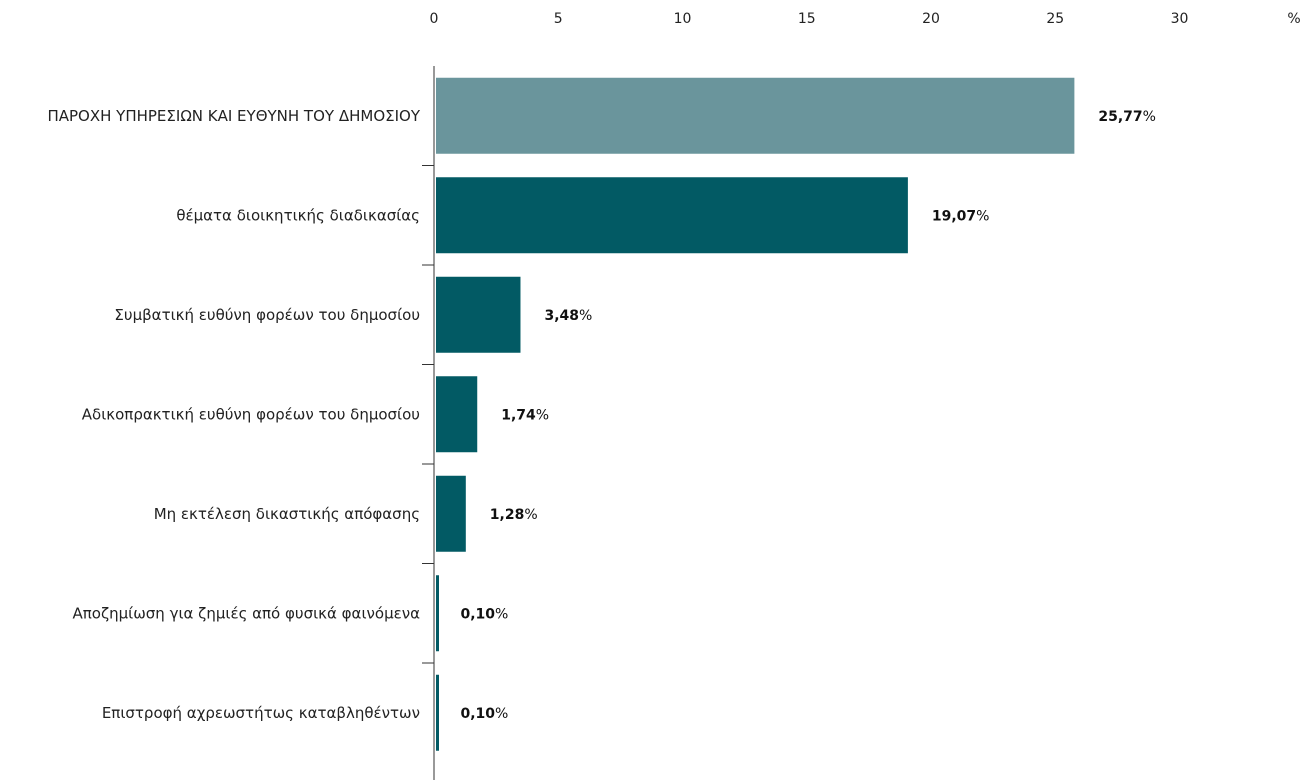 Image resolution: width=1314 pixels, height=784 pixels. I want to click on data-label: 3,48%, so click(568, 316).